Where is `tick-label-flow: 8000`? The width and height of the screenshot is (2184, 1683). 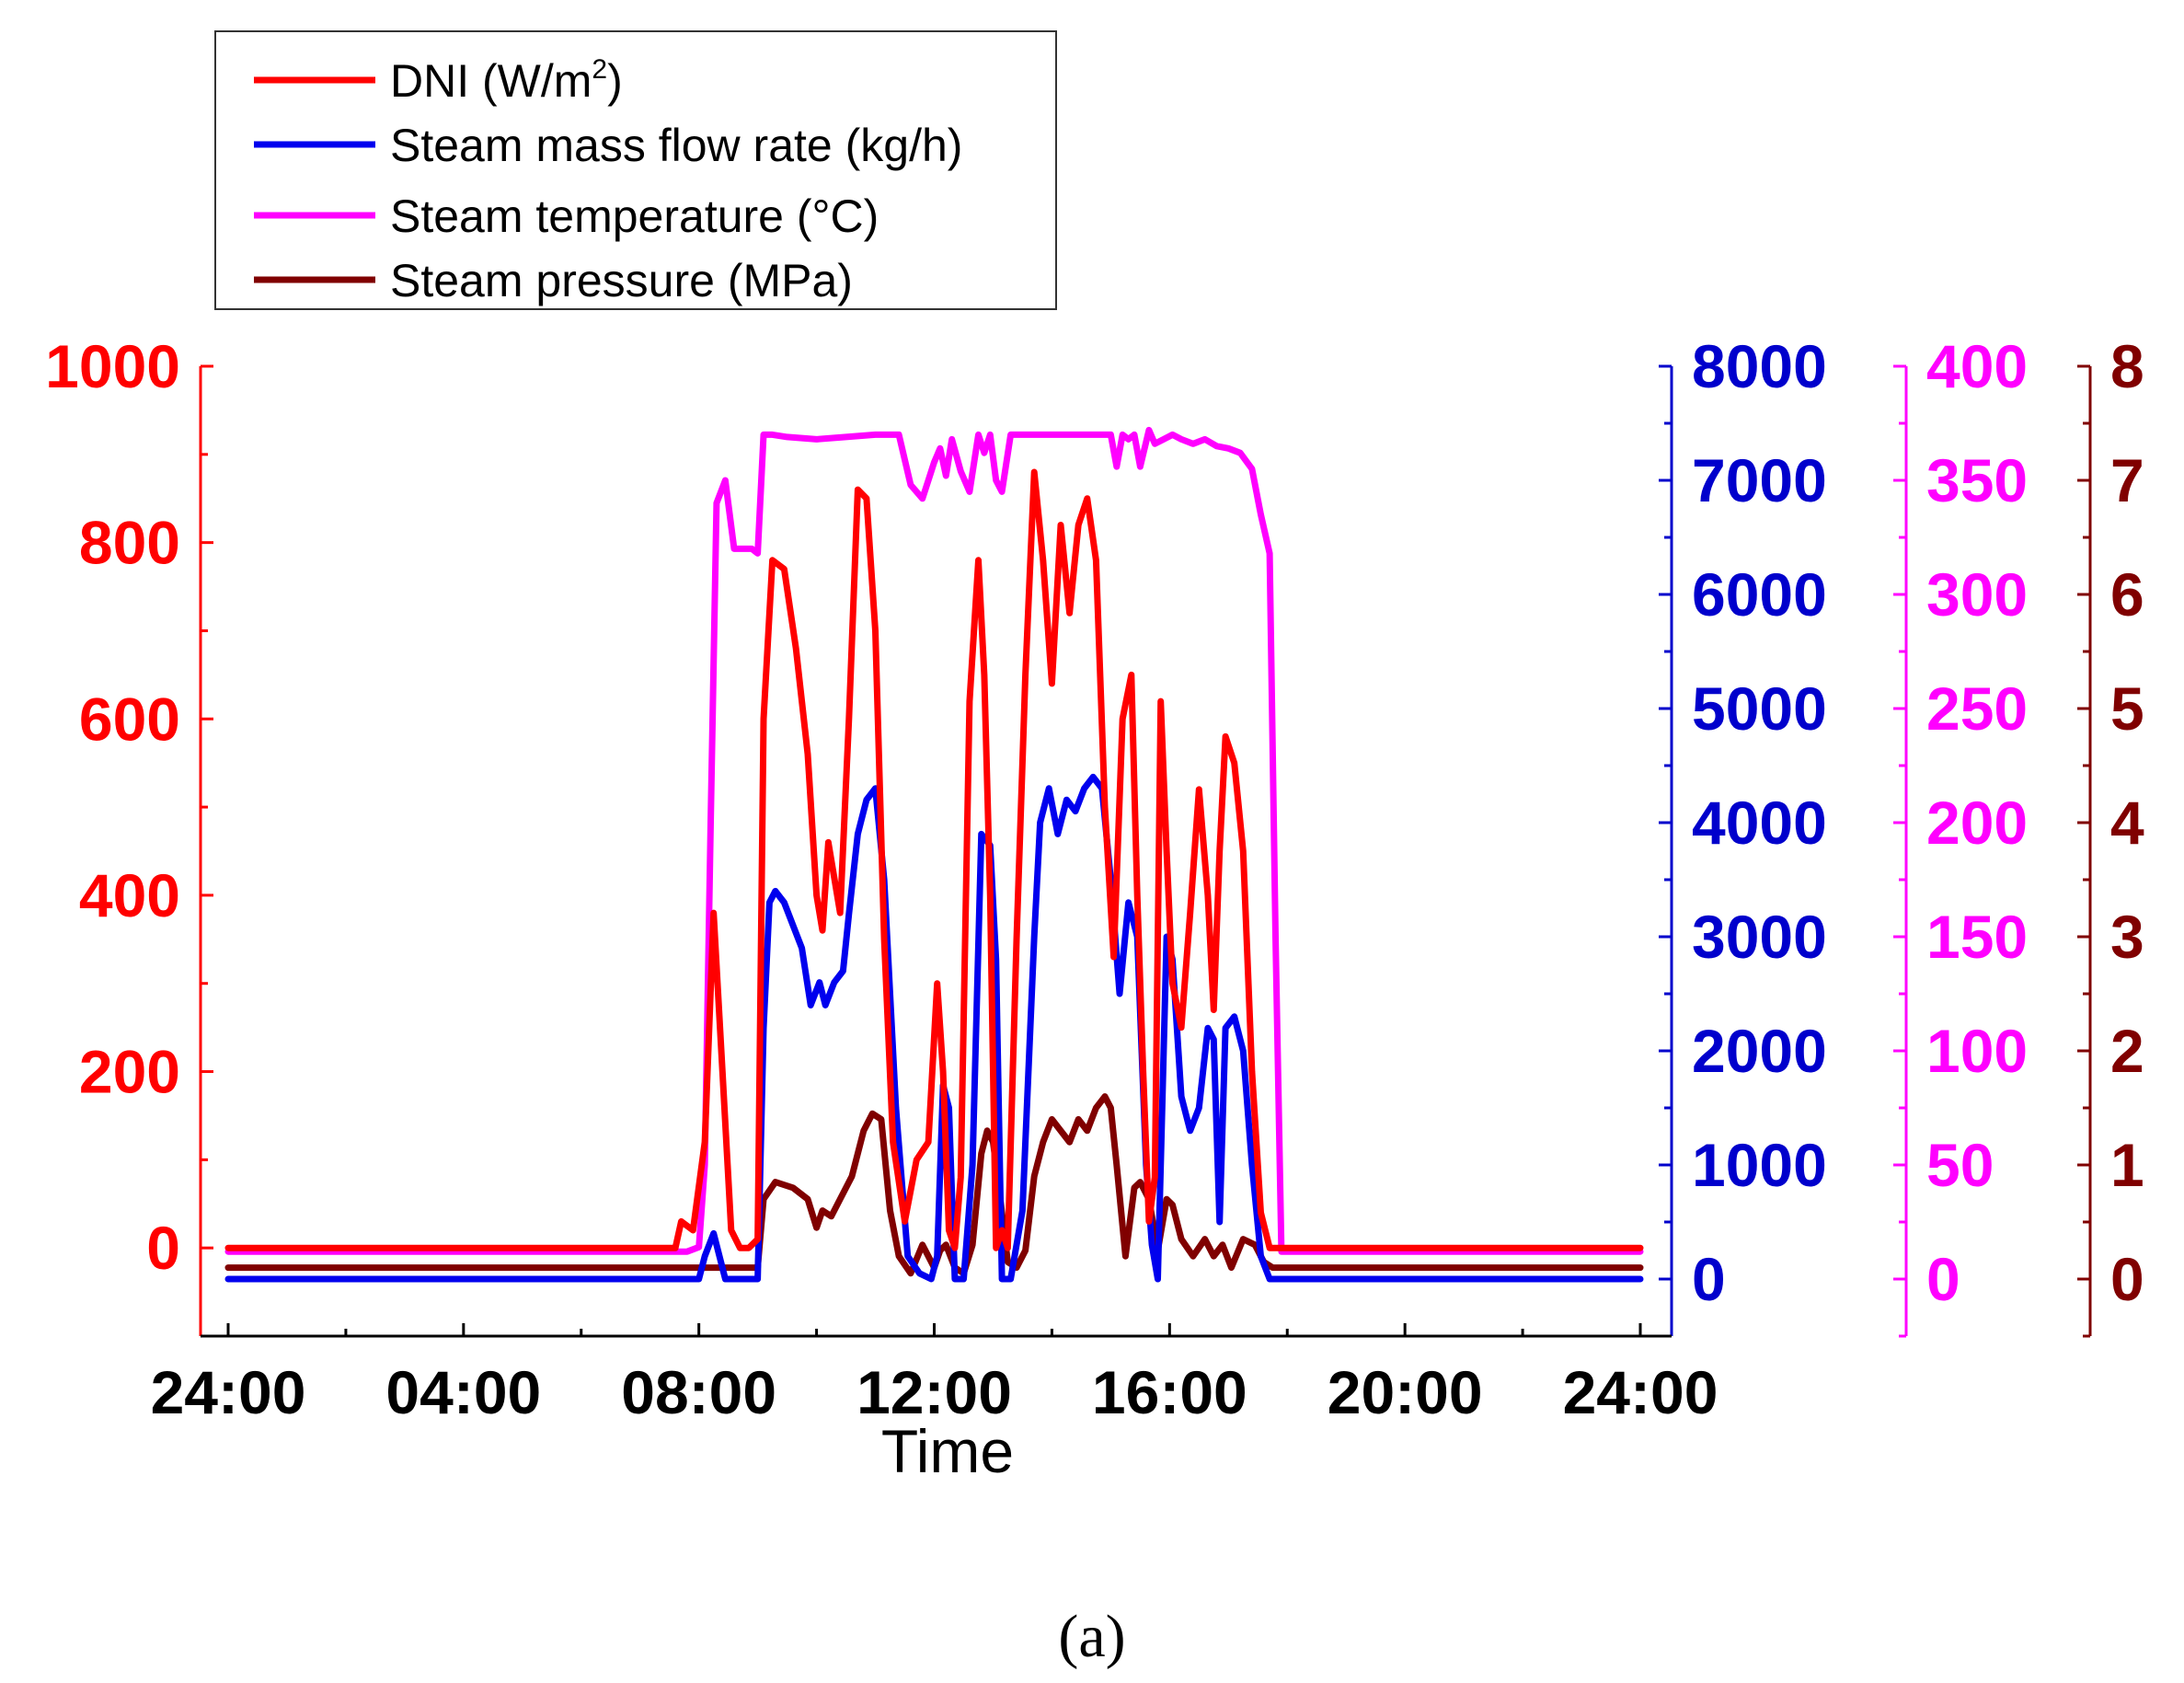
tick-label-flow: 8000 is located at coordinates (1759, 366).